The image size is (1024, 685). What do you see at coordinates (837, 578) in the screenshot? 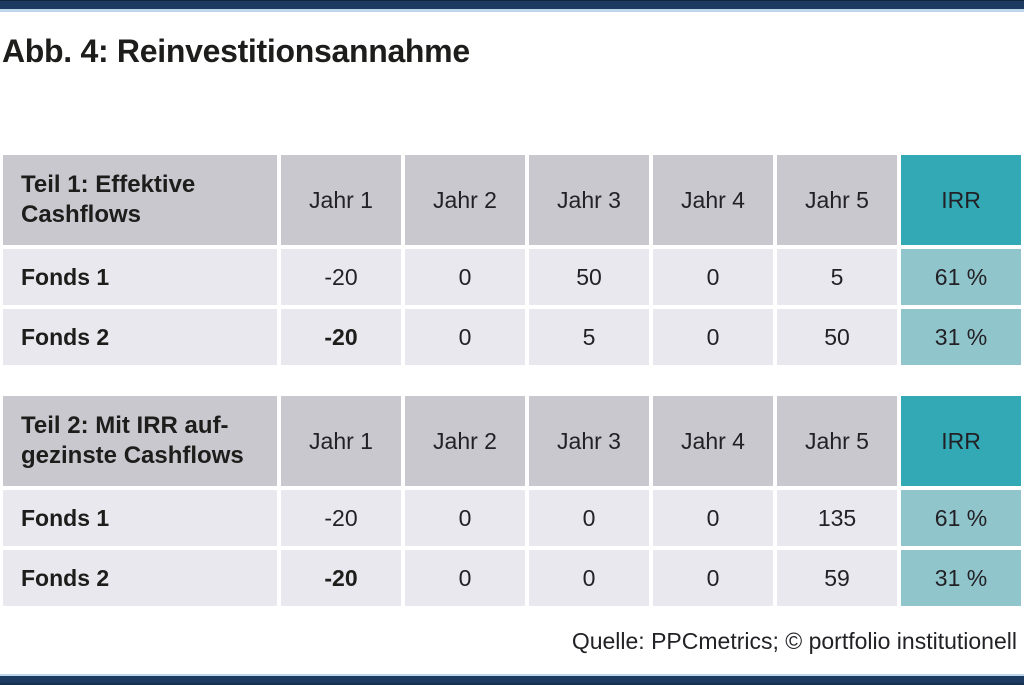
I see `value-cell: 59` at bounding box center [837, 578].